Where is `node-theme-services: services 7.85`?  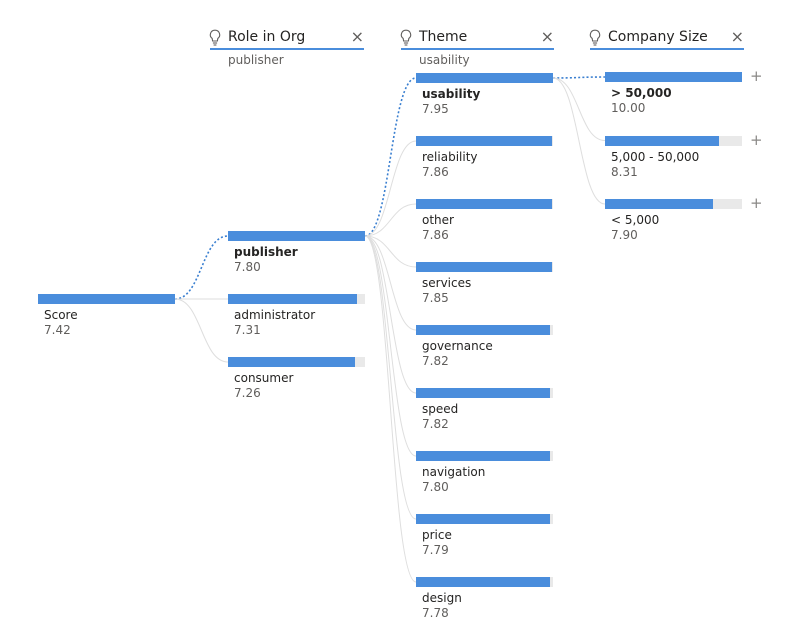 node-theme-services: services 7.85 is located at coordinates (484, 283).